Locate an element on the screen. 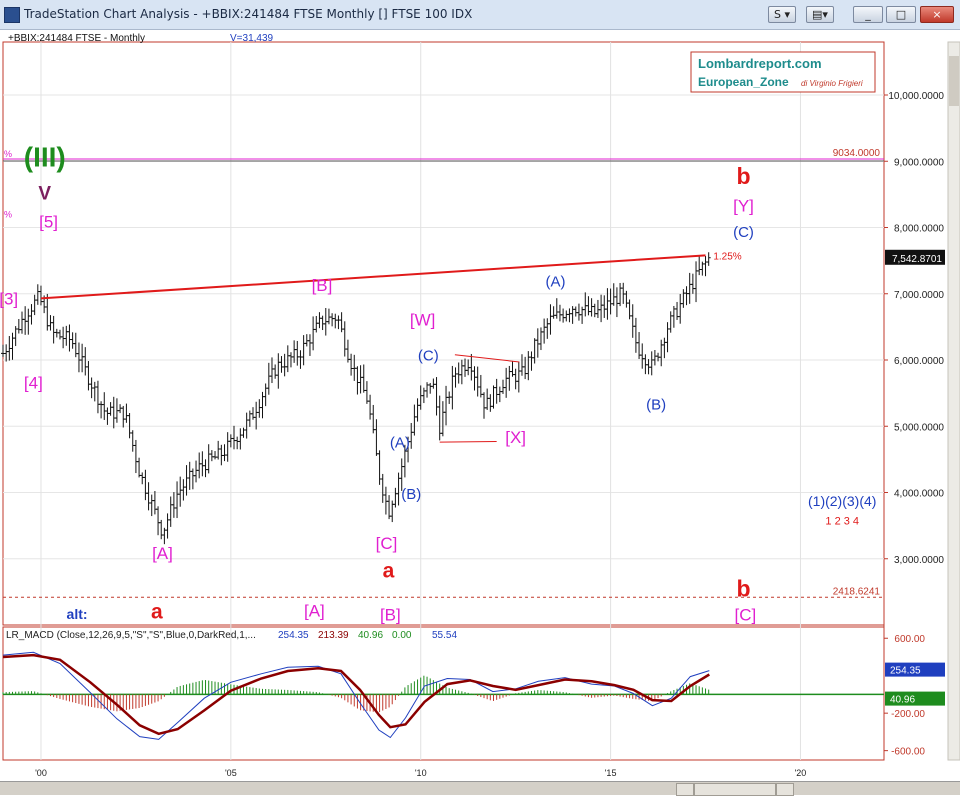 The image size is (960, 796). main-trendline is located at coordinates (373, 277).